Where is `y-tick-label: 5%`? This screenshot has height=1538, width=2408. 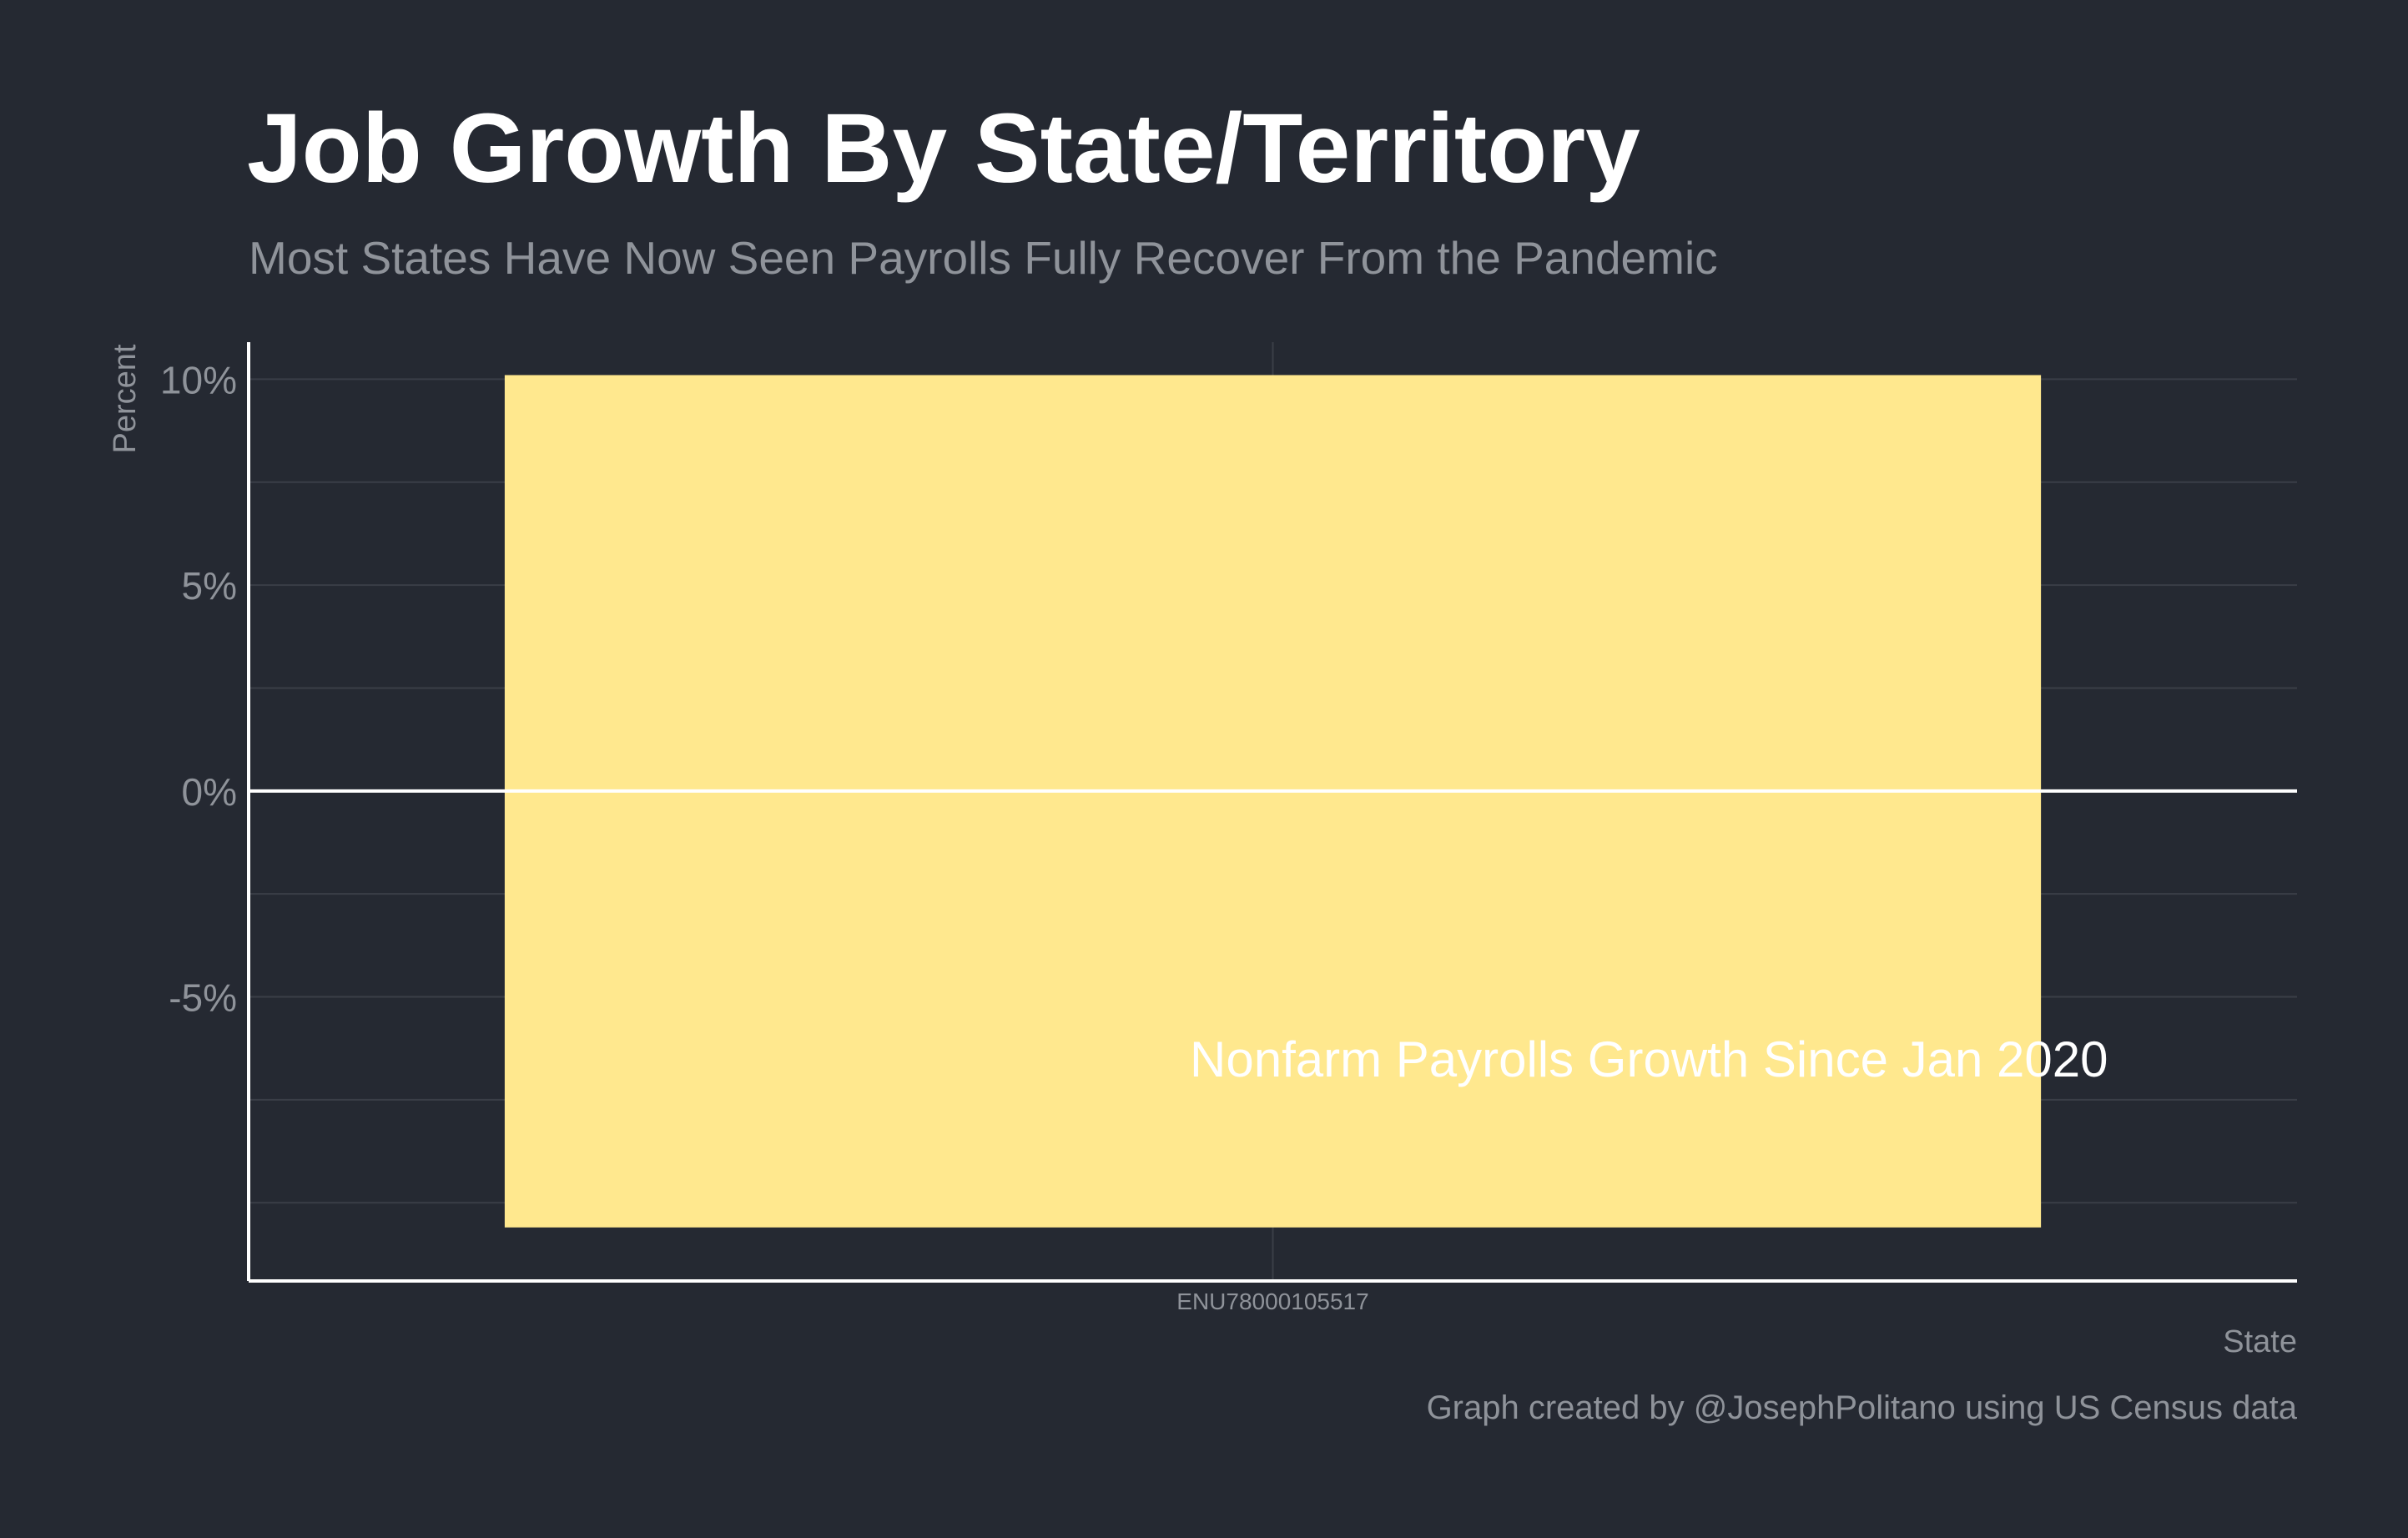 y-tick-label: 5% is located at coordinates (209, 586).